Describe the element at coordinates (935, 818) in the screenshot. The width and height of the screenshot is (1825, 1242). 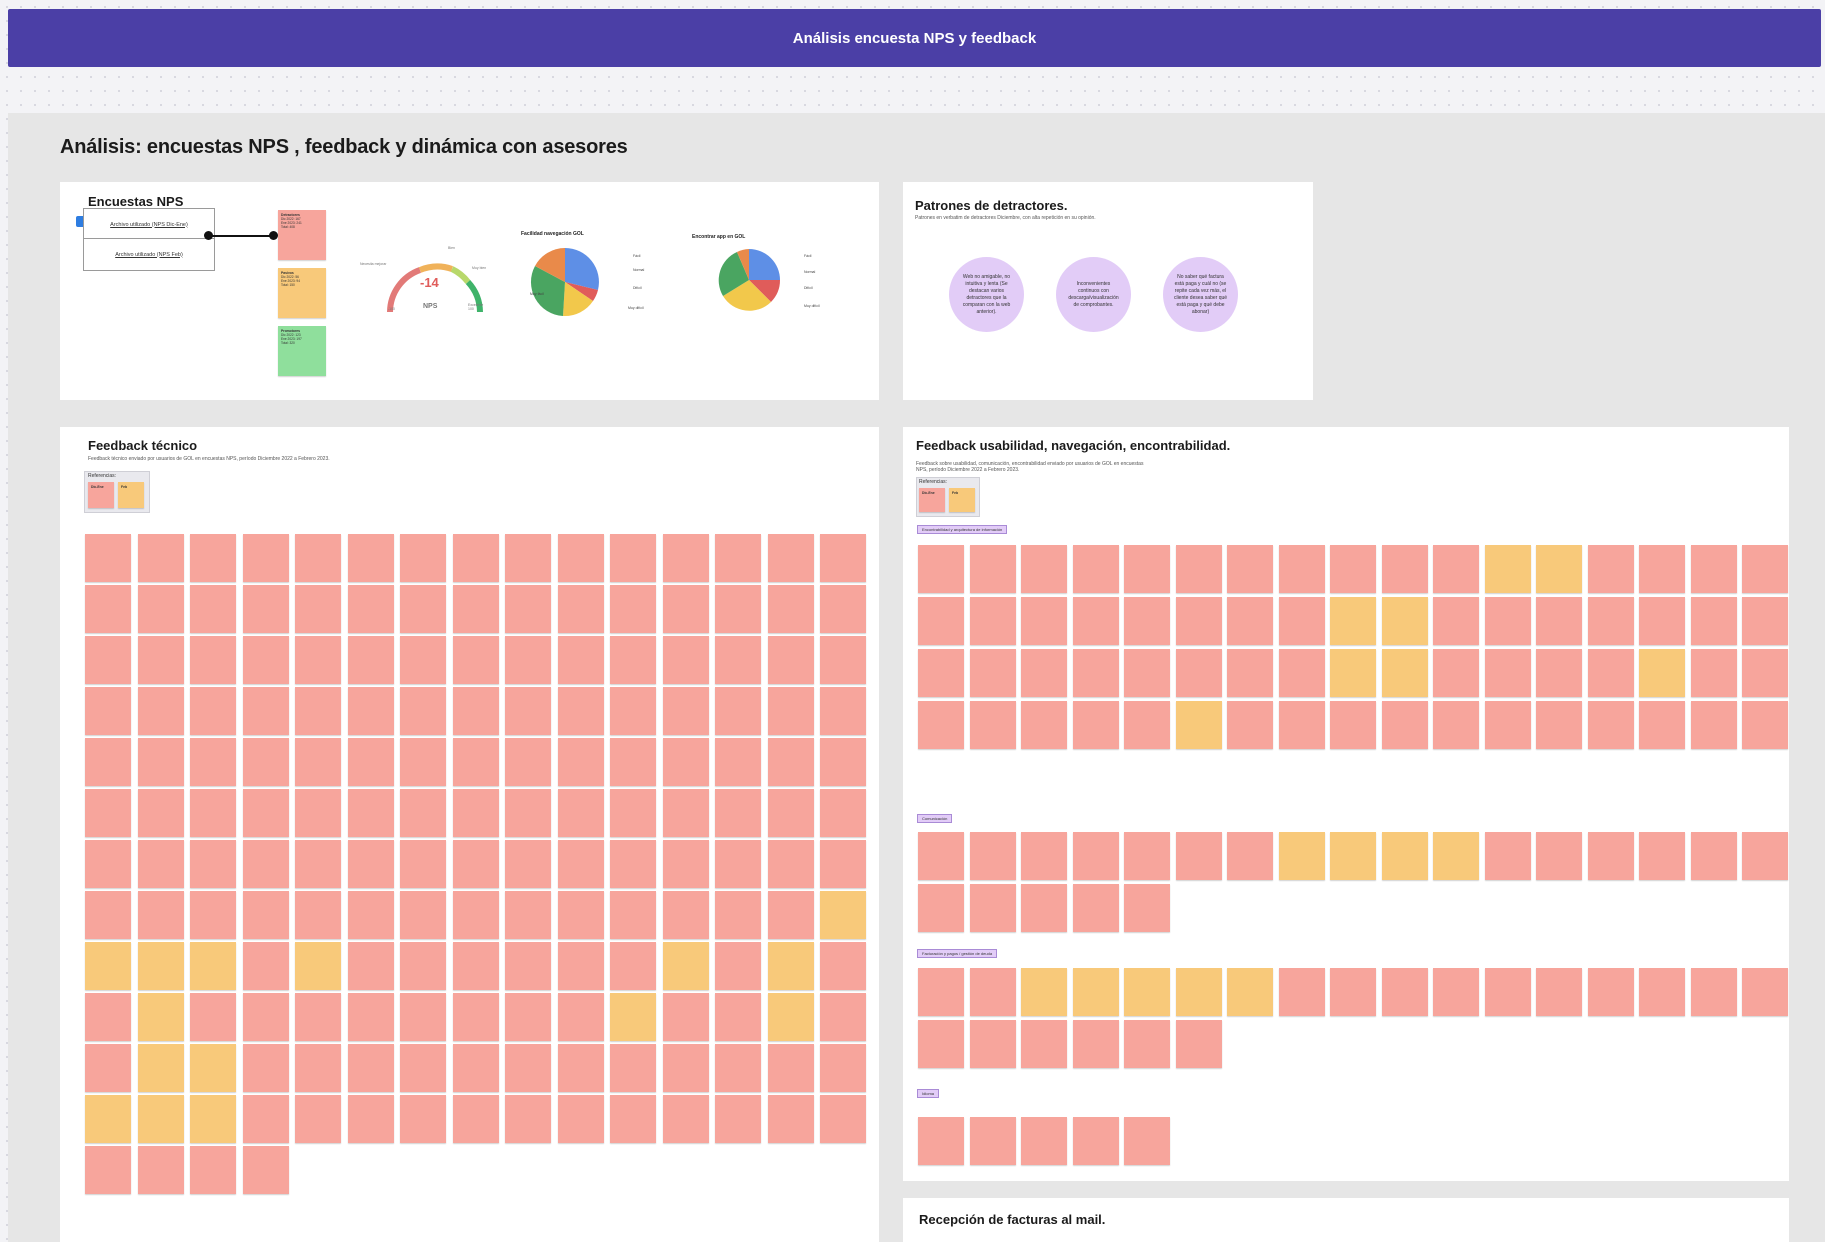
I see `section-tag: Comunicación` at that location.